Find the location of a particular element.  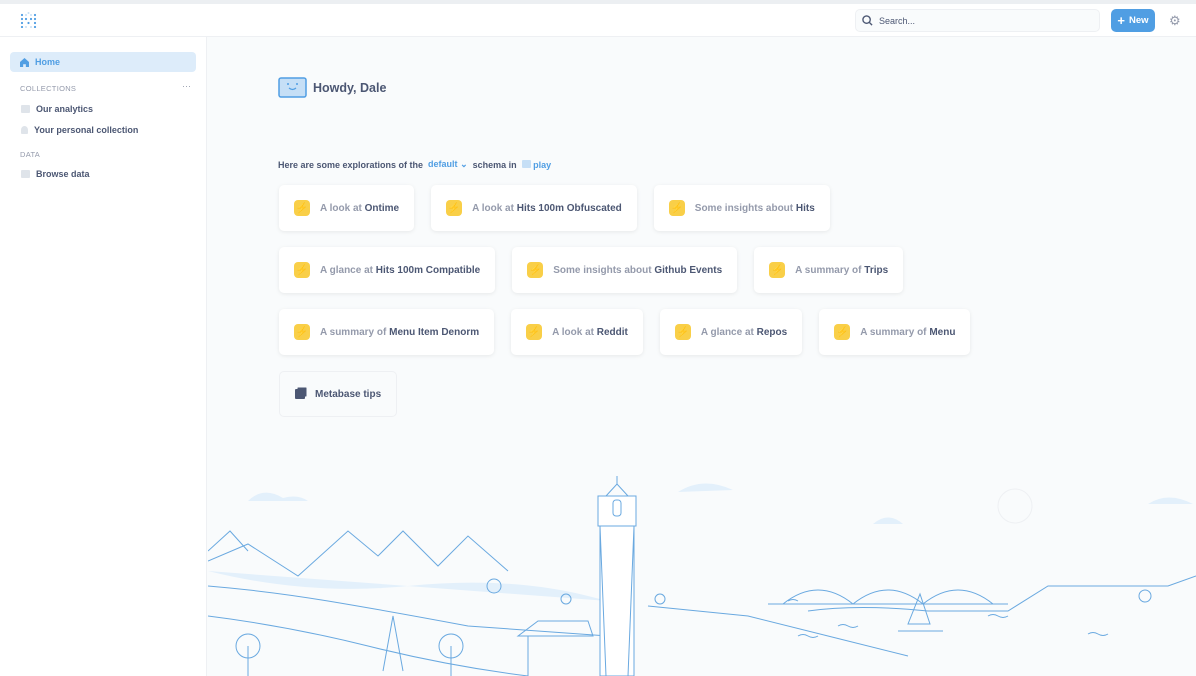

card-label: A look at Hits 100m Obfuscated is located at coordinates (547, 208).